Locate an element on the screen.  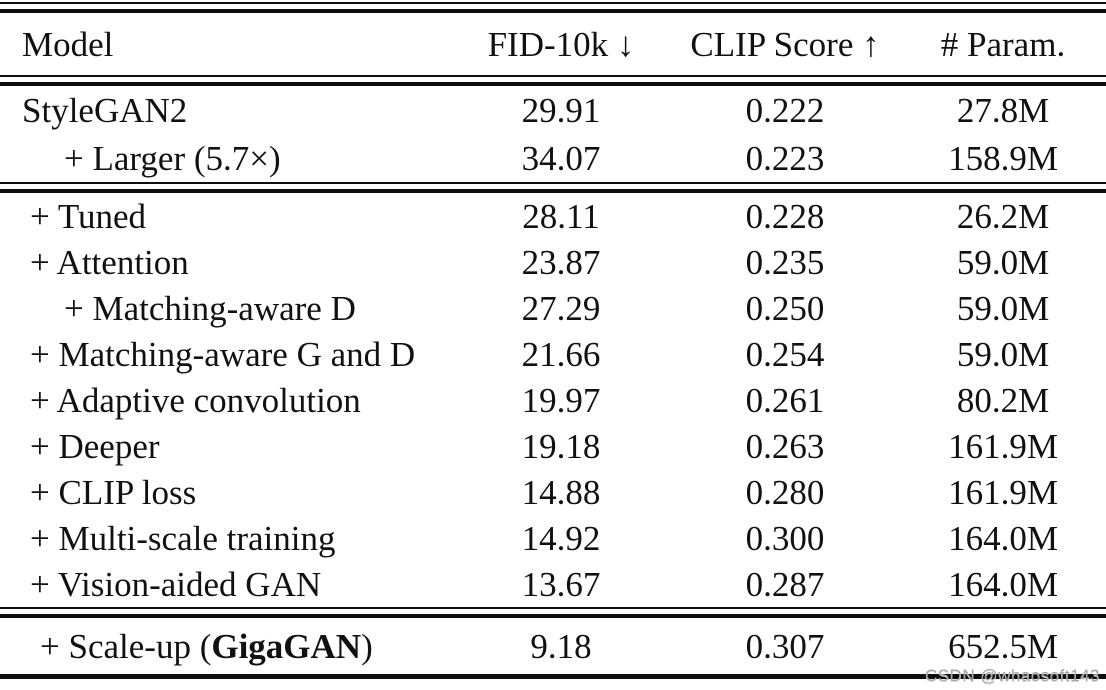
fid-value-cell: 23.87 is located at coordinates (561, 262).